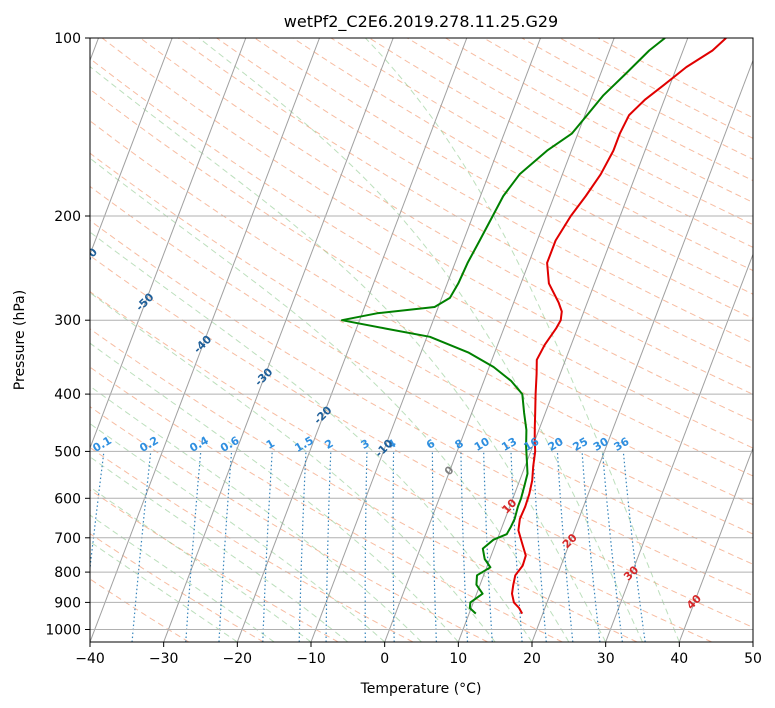 The width and height of the screenshot is (775, 708). What do you see at coordinates (67, 39) in the screenshot?
I see `y-tick-label: 100` at bounding box center [67, 39].